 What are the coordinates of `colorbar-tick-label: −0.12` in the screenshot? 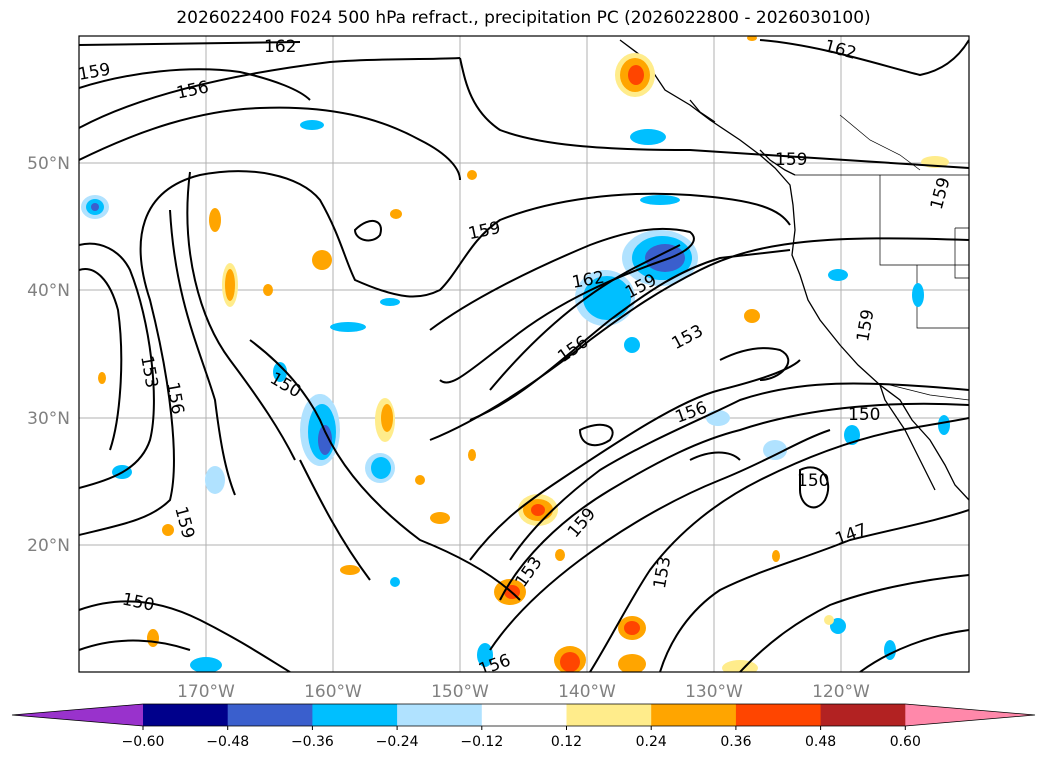 It's located at (481, 742).